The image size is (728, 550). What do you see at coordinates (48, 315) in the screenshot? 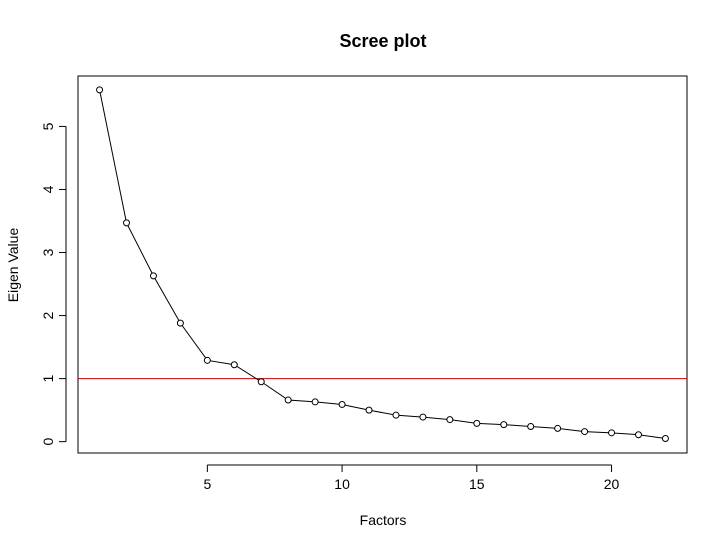
I see `y-tick-label-2: 2` at bounding box center [48, 315].